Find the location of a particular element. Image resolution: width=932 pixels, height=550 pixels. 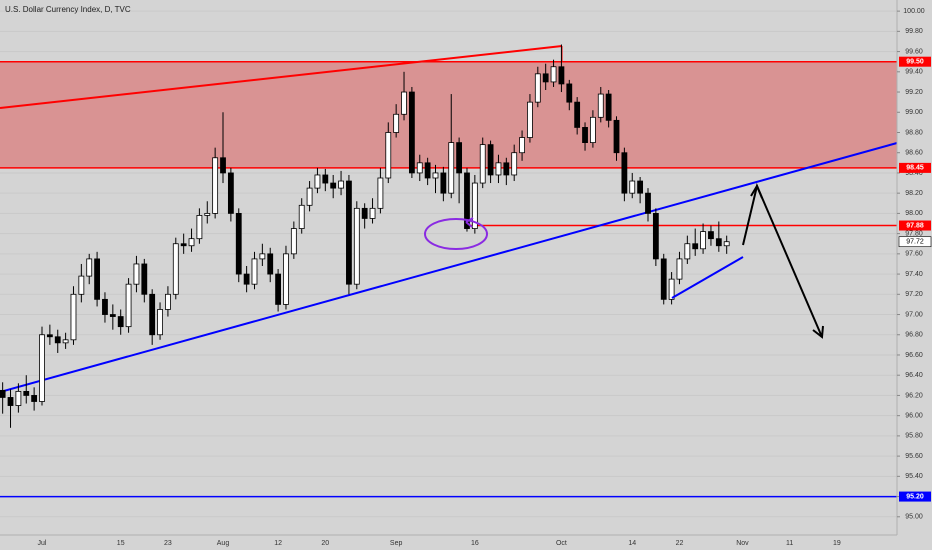

y-tick-label: 96.80 is located at coordinates (914, 335).